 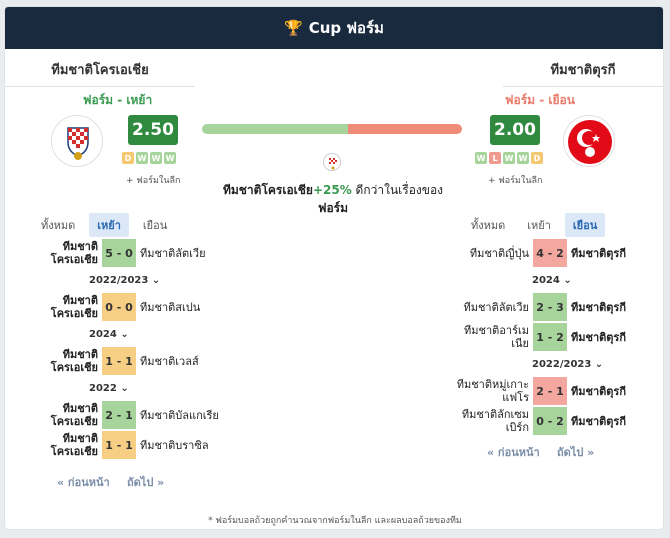 What do you see at coordinates (179, 415) in the screenshot?
I see `away-team: ทีมชาติบัลแกเรีย` at bounding box center [179, 415].